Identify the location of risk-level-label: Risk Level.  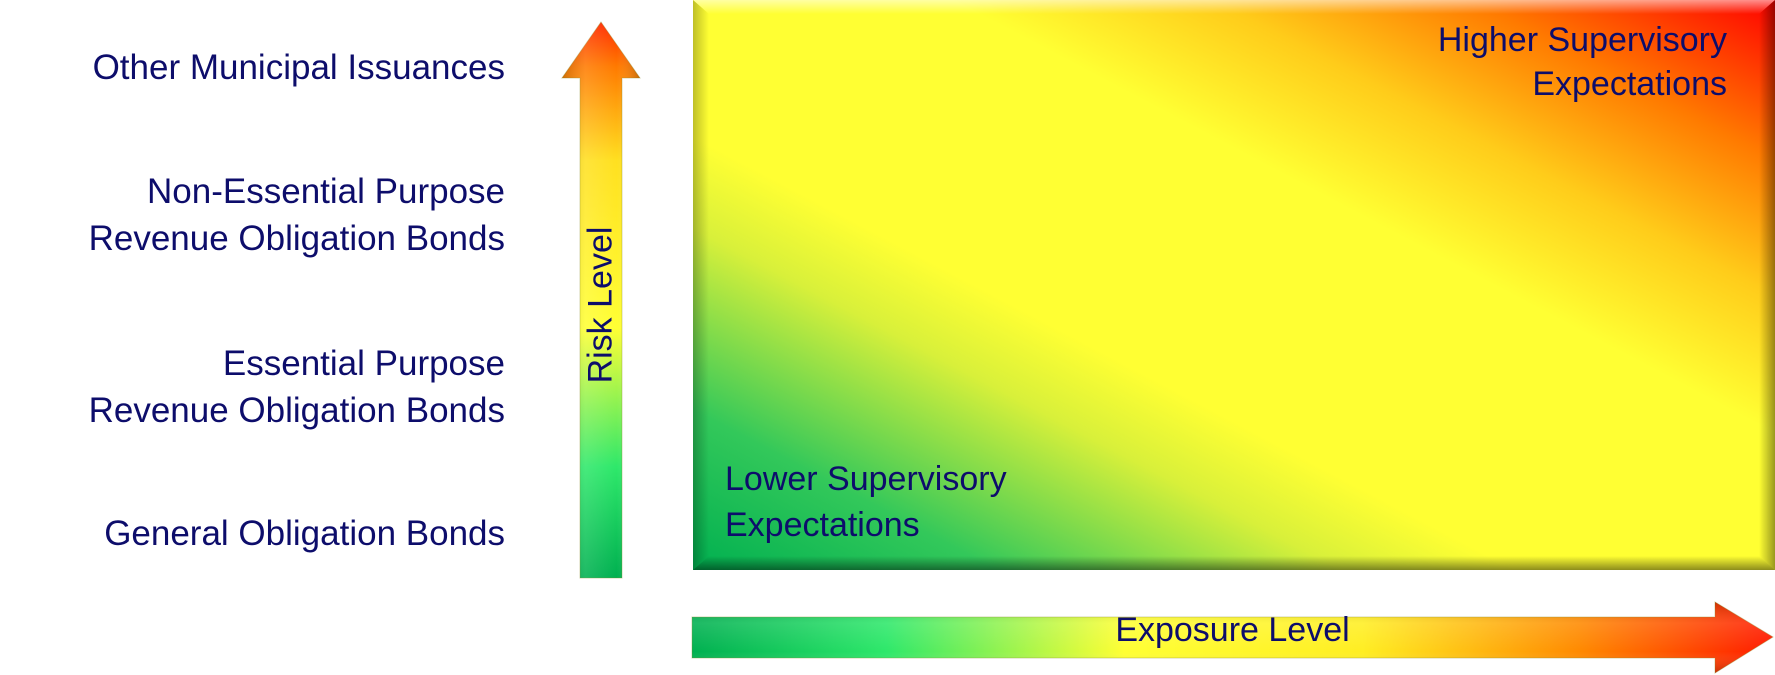
(600, 305).